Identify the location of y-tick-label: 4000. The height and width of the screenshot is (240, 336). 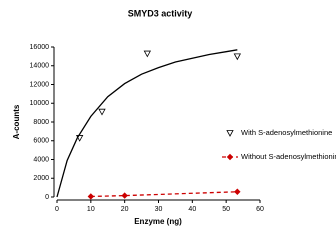
(41, 159).